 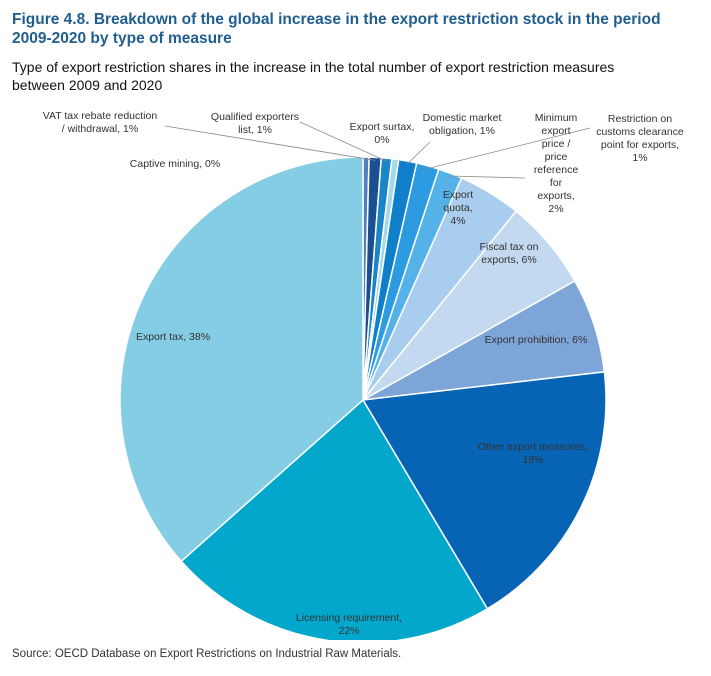 What do you see at coordinates (349, 618) in the screenshot?
I see `slice-label: Licensing requirement,` at bounding box center [349, 618].